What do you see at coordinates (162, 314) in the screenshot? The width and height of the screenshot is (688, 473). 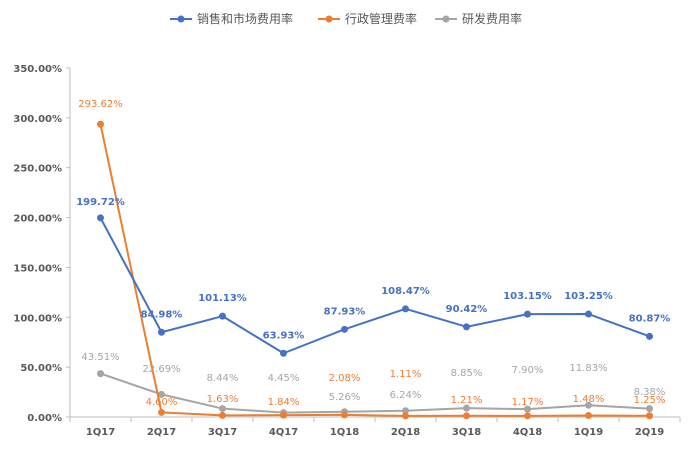 I see `data-label: 84.98%` at bounding box center [162, 314].